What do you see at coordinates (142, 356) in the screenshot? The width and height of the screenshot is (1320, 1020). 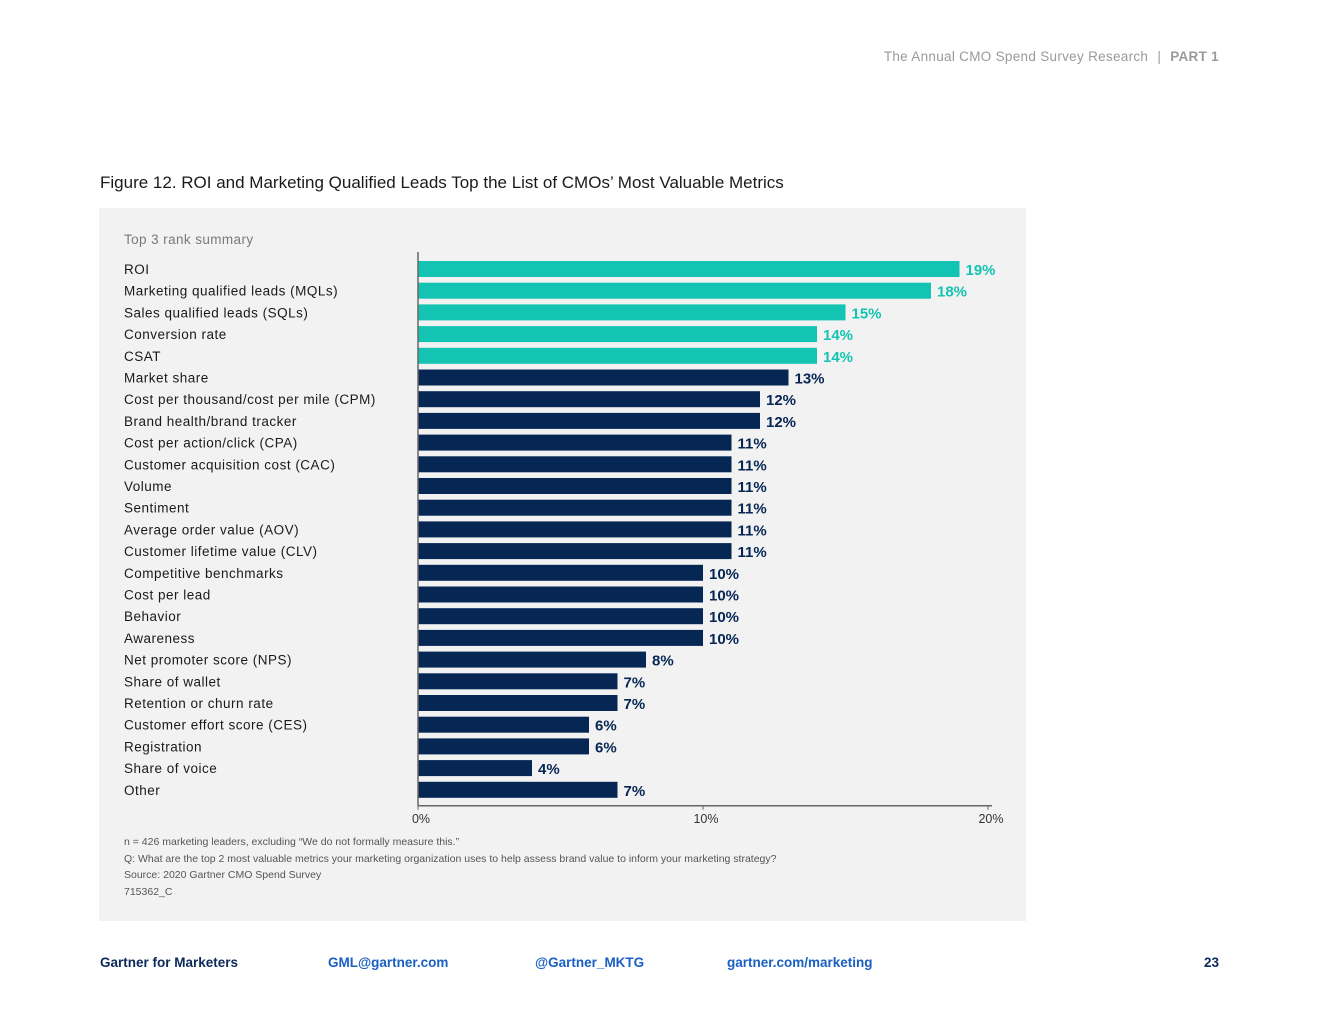 I see `category-label: CSAT` at bounding box center [142, 356].